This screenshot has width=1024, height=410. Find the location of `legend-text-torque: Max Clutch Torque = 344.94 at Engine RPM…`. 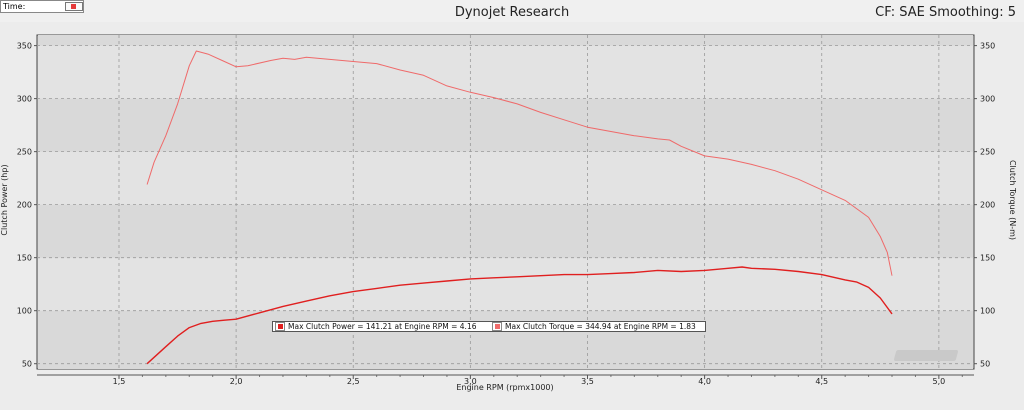

legend-text-torque: Max Clutch Torque = 344.94 at Engine RPM… is located at coordinates (600, 326).